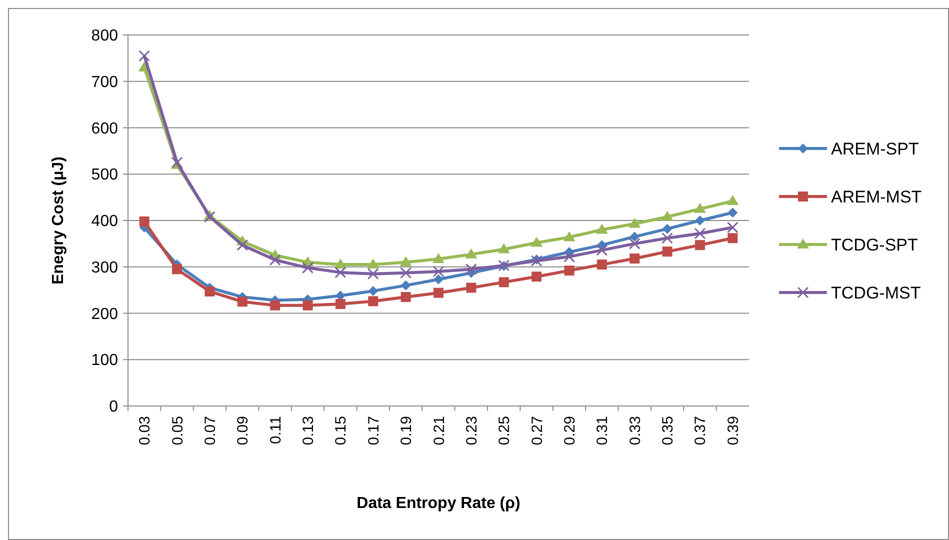  I want to click on x-tick-label: 0.15, so click(341, 431).